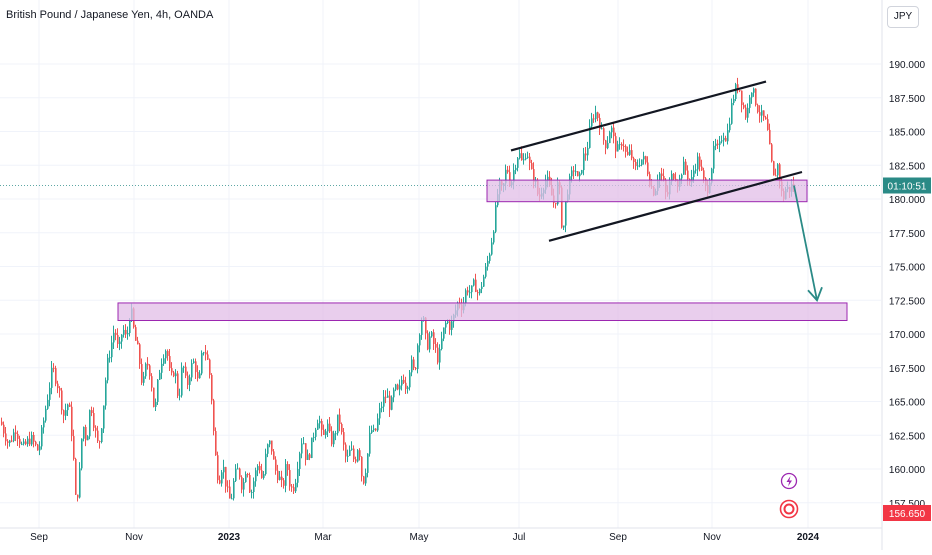 The image size is (932, 555). Describe the element at coordinates (805, 243) in the screenshot. I see `projection-arrow-line` at that location.